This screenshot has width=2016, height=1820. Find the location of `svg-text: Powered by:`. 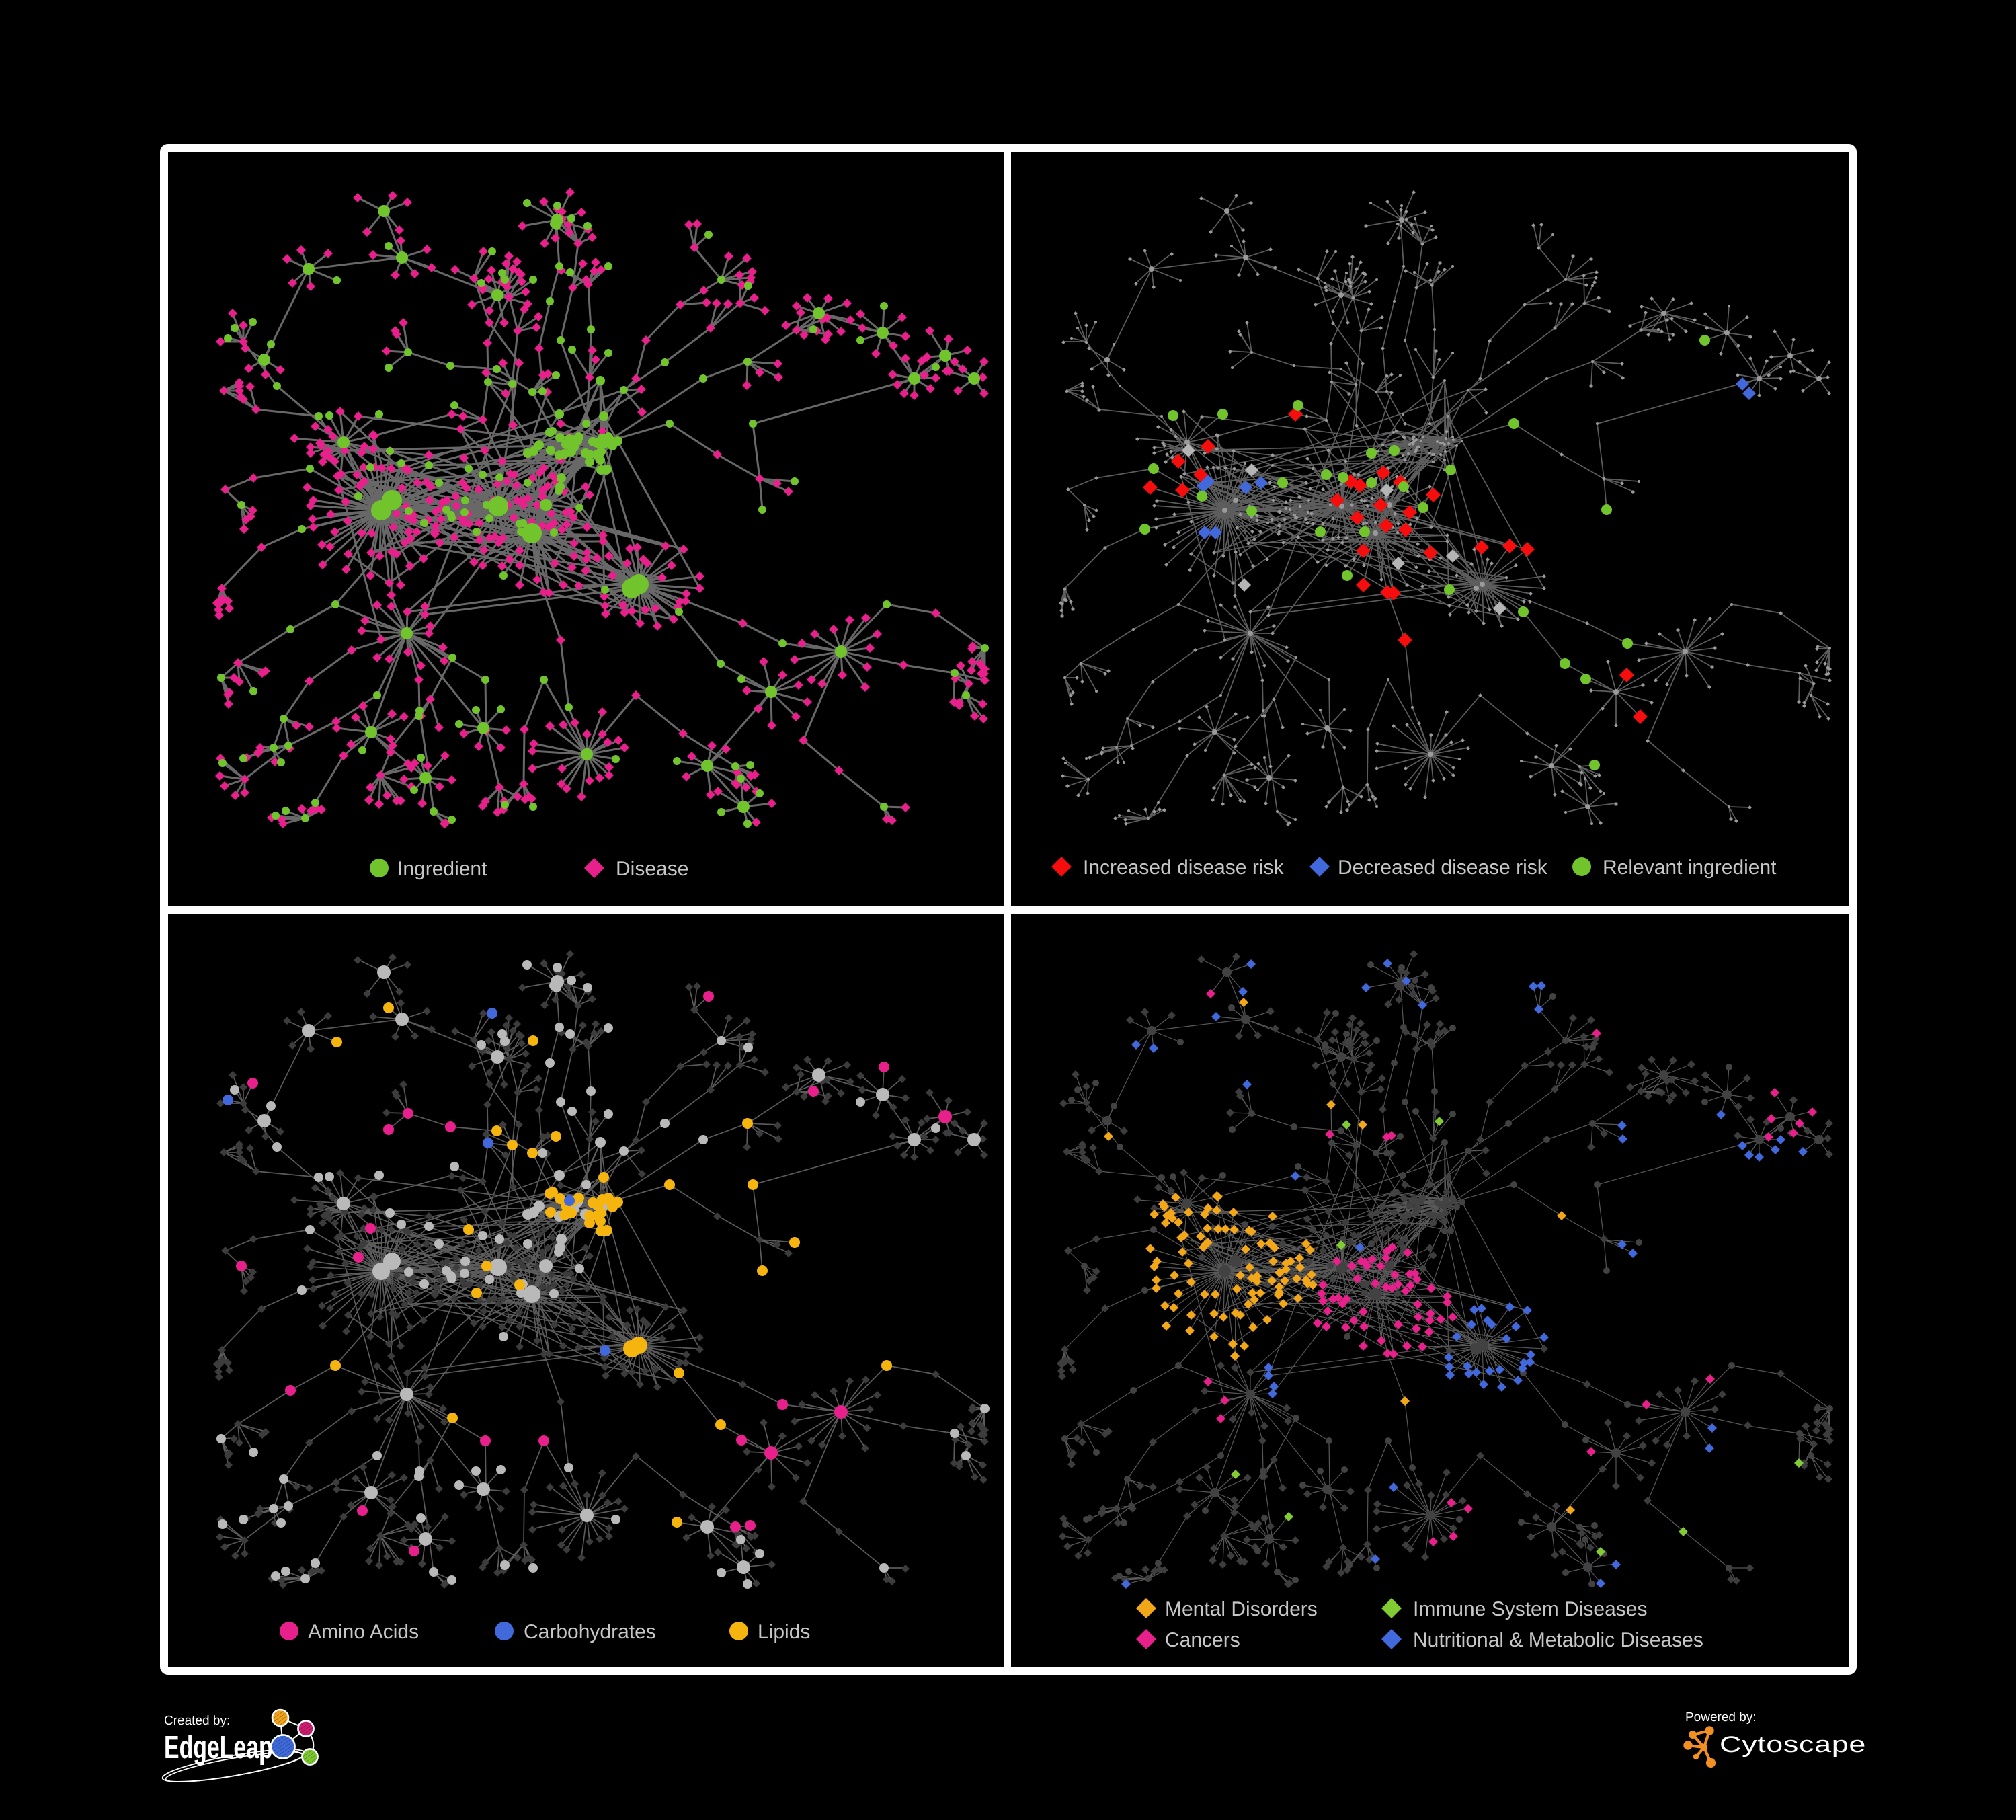

svg-text: Powered by: is located at coordinates (1721, 1717).